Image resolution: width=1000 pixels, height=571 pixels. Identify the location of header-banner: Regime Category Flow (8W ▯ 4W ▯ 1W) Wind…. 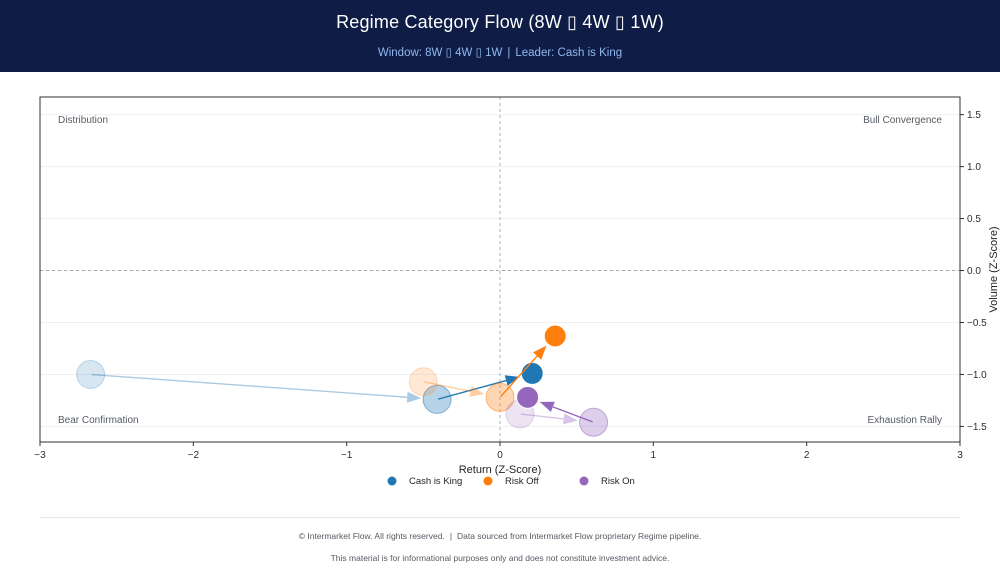
(500, 36).